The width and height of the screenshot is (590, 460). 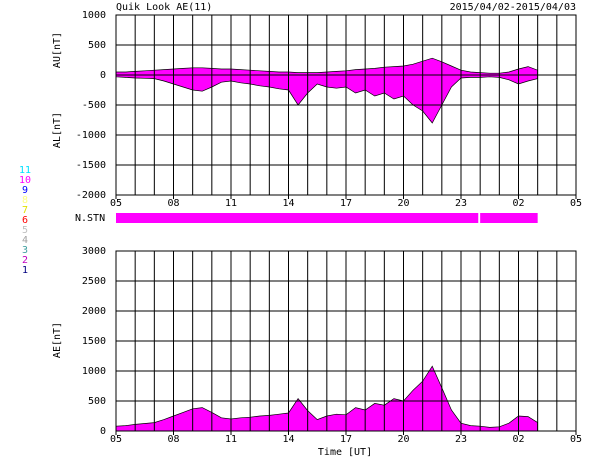 I want to click on station-legend-label: 9, so click(x=25, y=190).